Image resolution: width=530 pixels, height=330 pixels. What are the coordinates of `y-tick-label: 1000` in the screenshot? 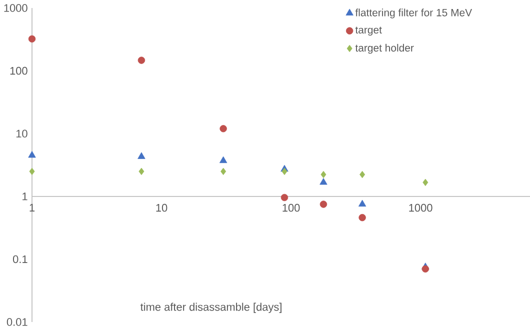 It's located at (16, 8).